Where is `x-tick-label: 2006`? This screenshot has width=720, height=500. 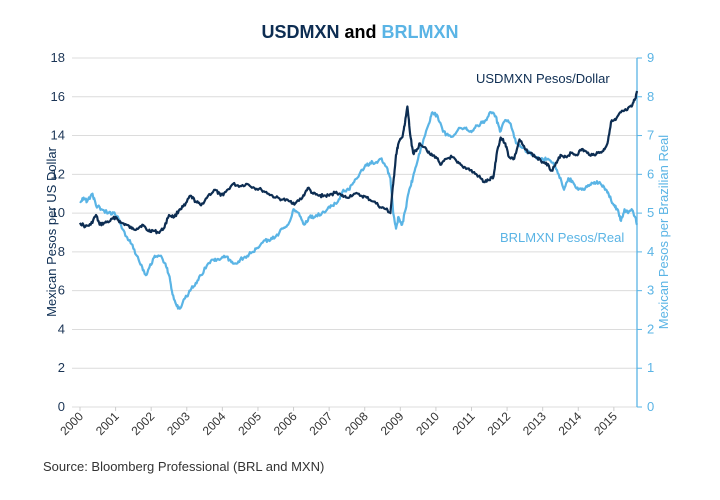
x-tick-label: 2006 is located at coordinates (285, 423).